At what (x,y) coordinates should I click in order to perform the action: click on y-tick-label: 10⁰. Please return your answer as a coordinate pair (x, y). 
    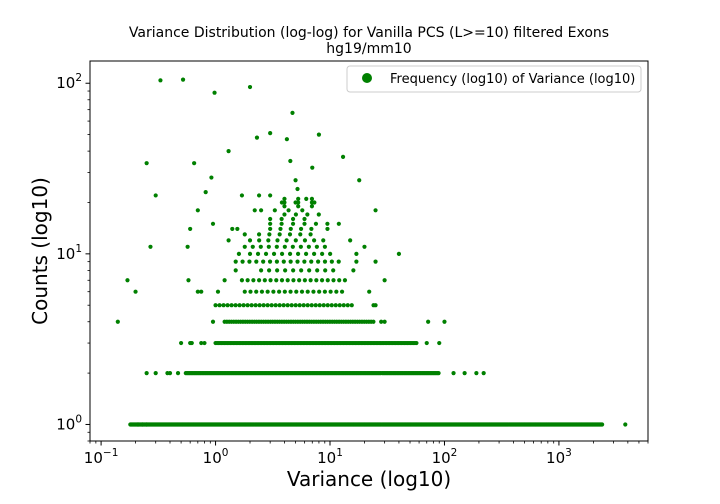
    Looking at the image, I should click on (69, 423).